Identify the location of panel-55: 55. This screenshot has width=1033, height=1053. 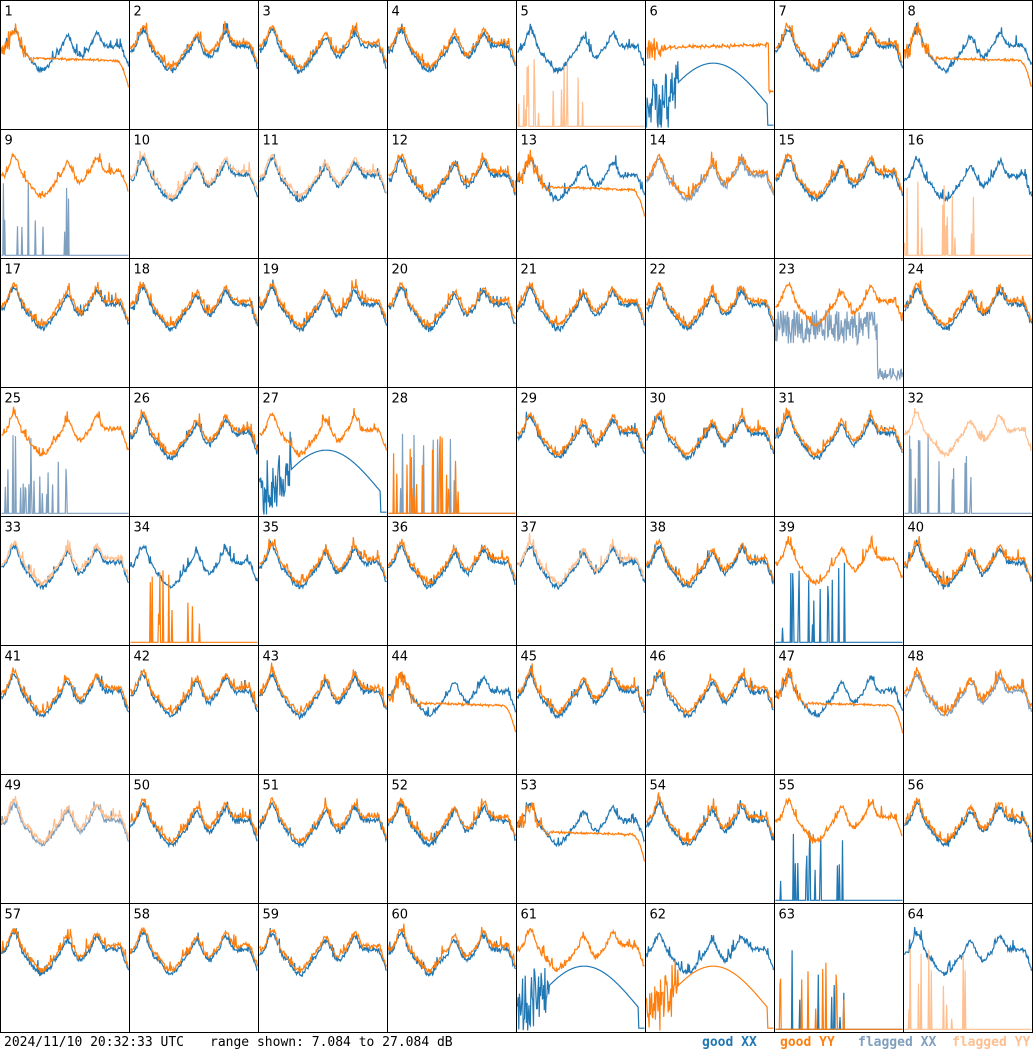
(839, 839).